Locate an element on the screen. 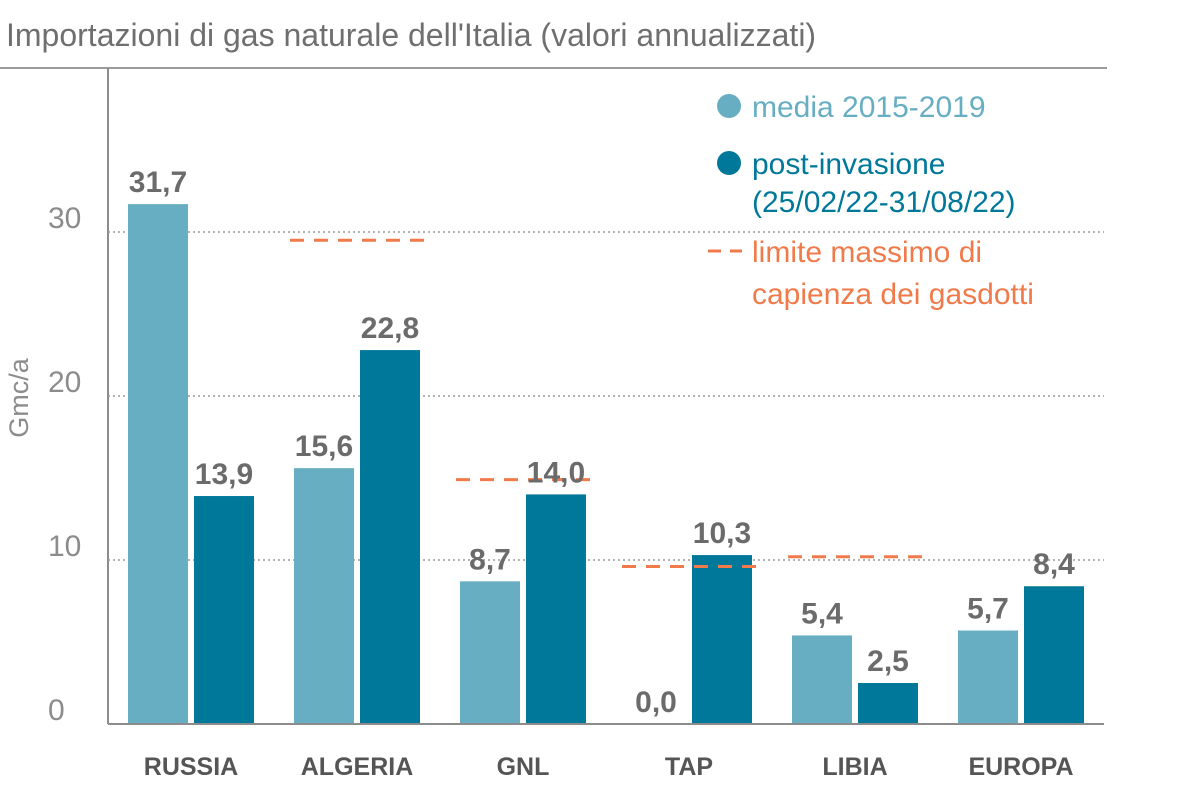 The height and width of the screenshot is (811, 1196). value-label: 8,4 is located at coordinates (1054, 564).